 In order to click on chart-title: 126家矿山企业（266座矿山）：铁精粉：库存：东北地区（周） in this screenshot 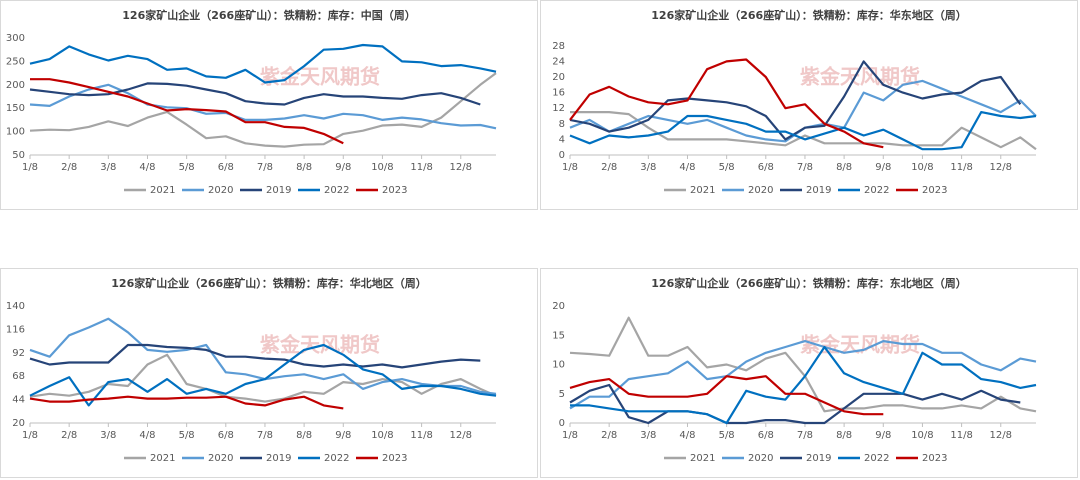, I will do `click(808, 283)`.